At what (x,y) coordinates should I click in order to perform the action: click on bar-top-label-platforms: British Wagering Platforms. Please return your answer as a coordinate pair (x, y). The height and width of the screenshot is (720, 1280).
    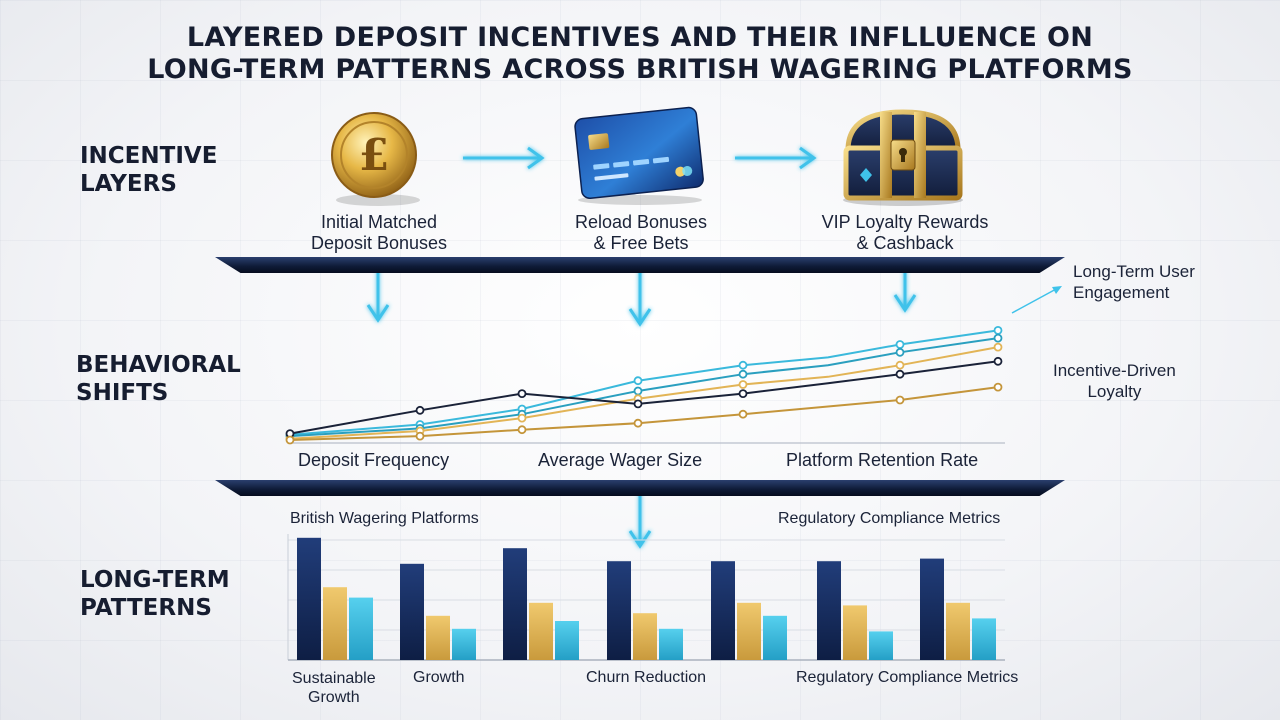
    Looking at the image, I should click on (384, 518).